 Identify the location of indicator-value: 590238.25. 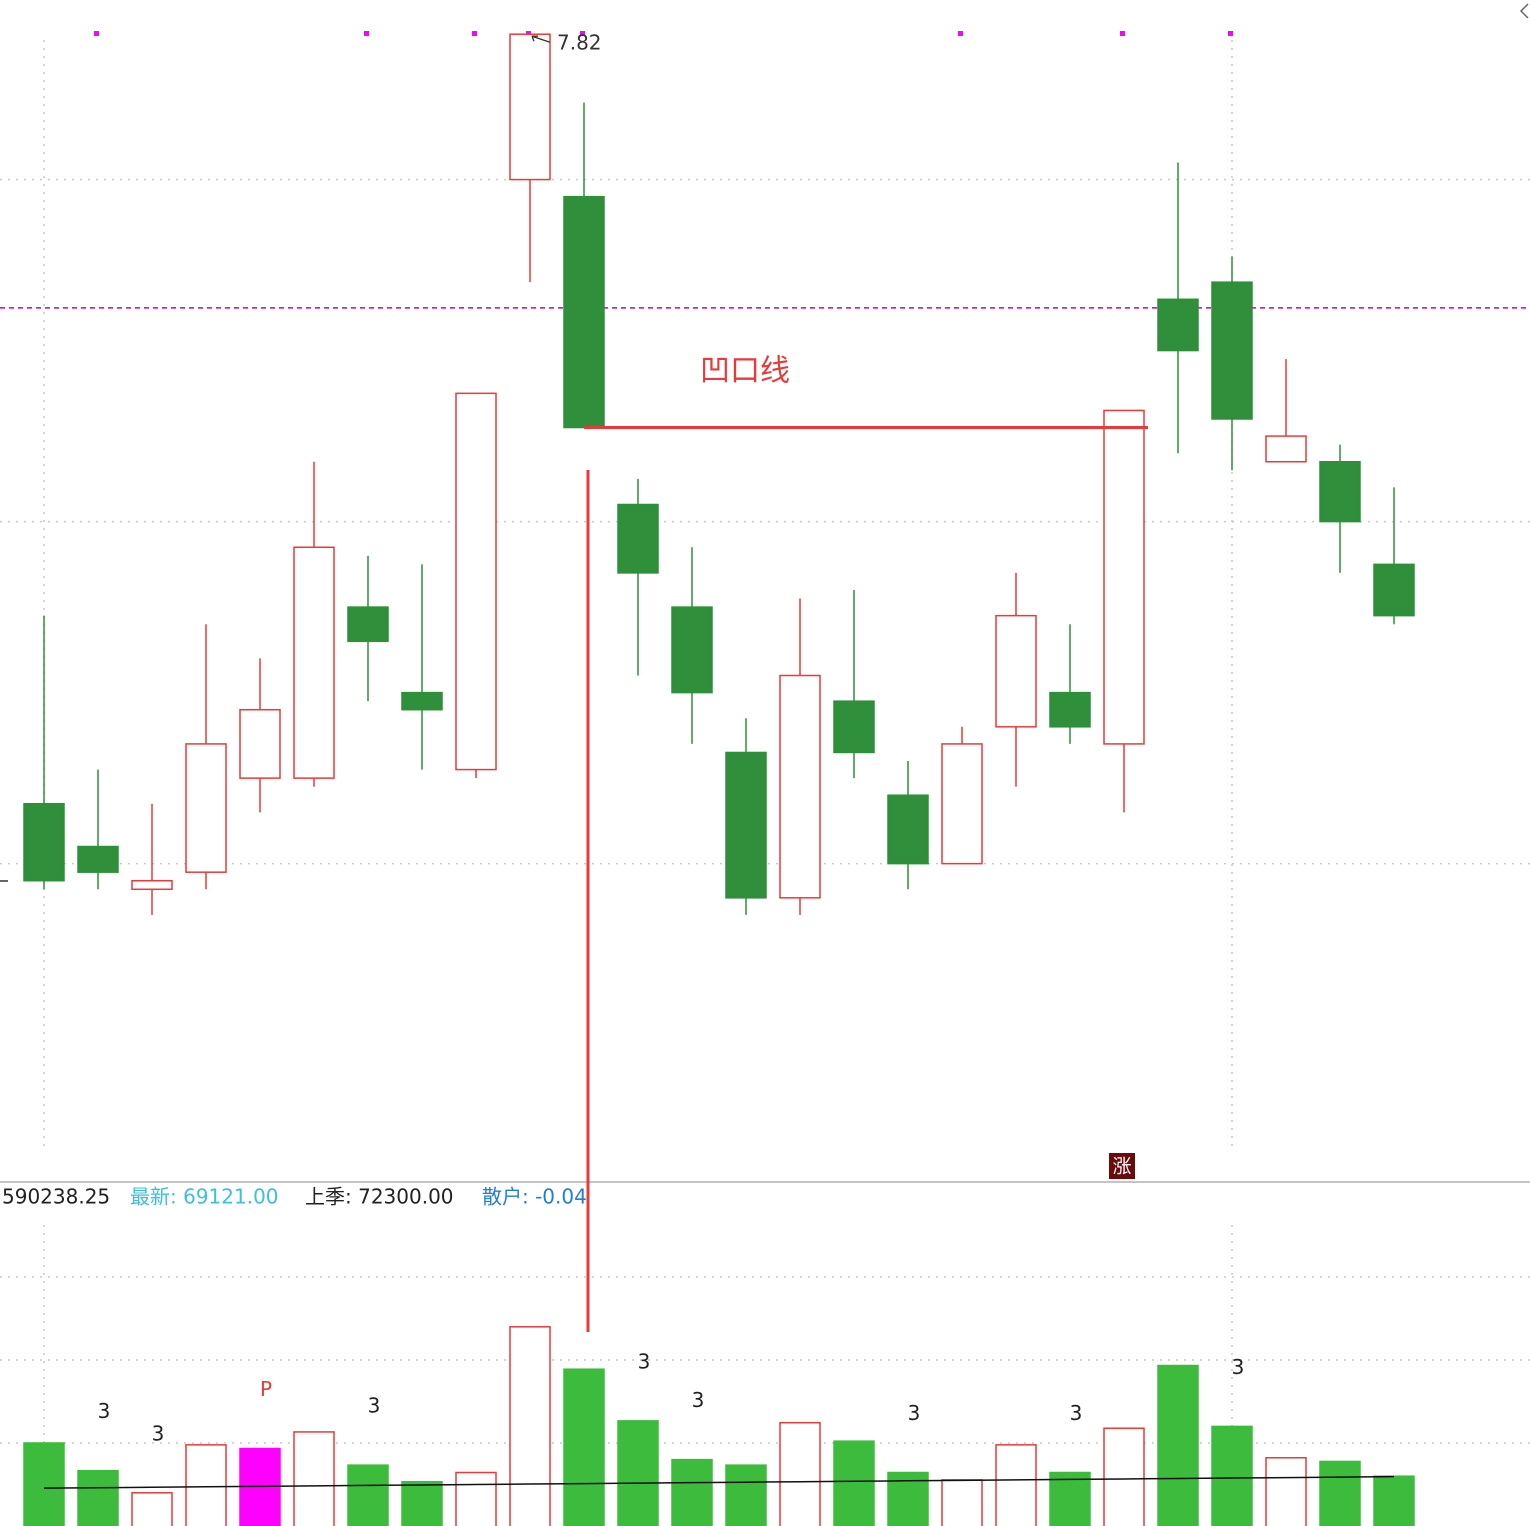
(56, 1197).